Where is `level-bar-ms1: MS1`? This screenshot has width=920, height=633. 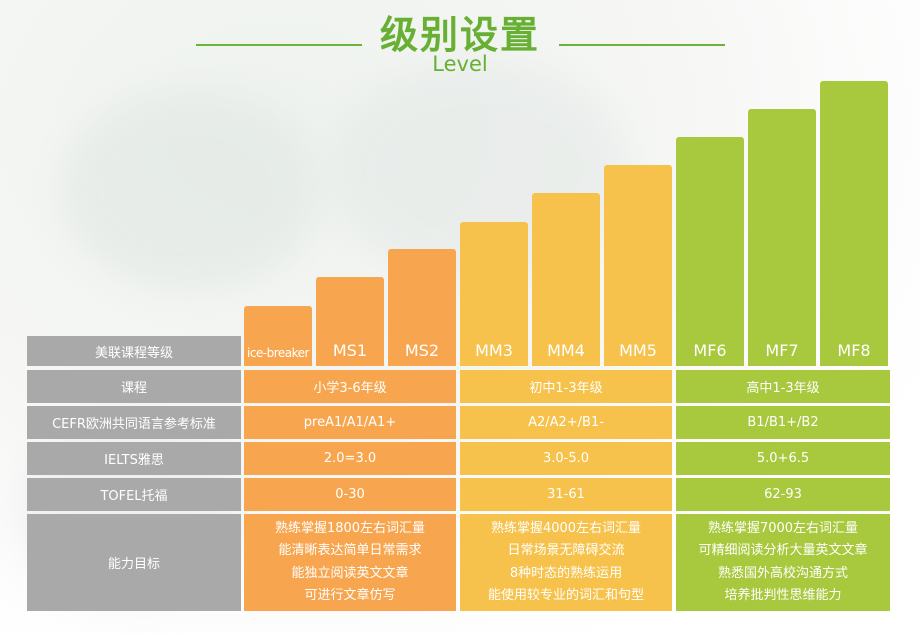 level-bar-ms1: MS1 is located at coordinates (350, 321).